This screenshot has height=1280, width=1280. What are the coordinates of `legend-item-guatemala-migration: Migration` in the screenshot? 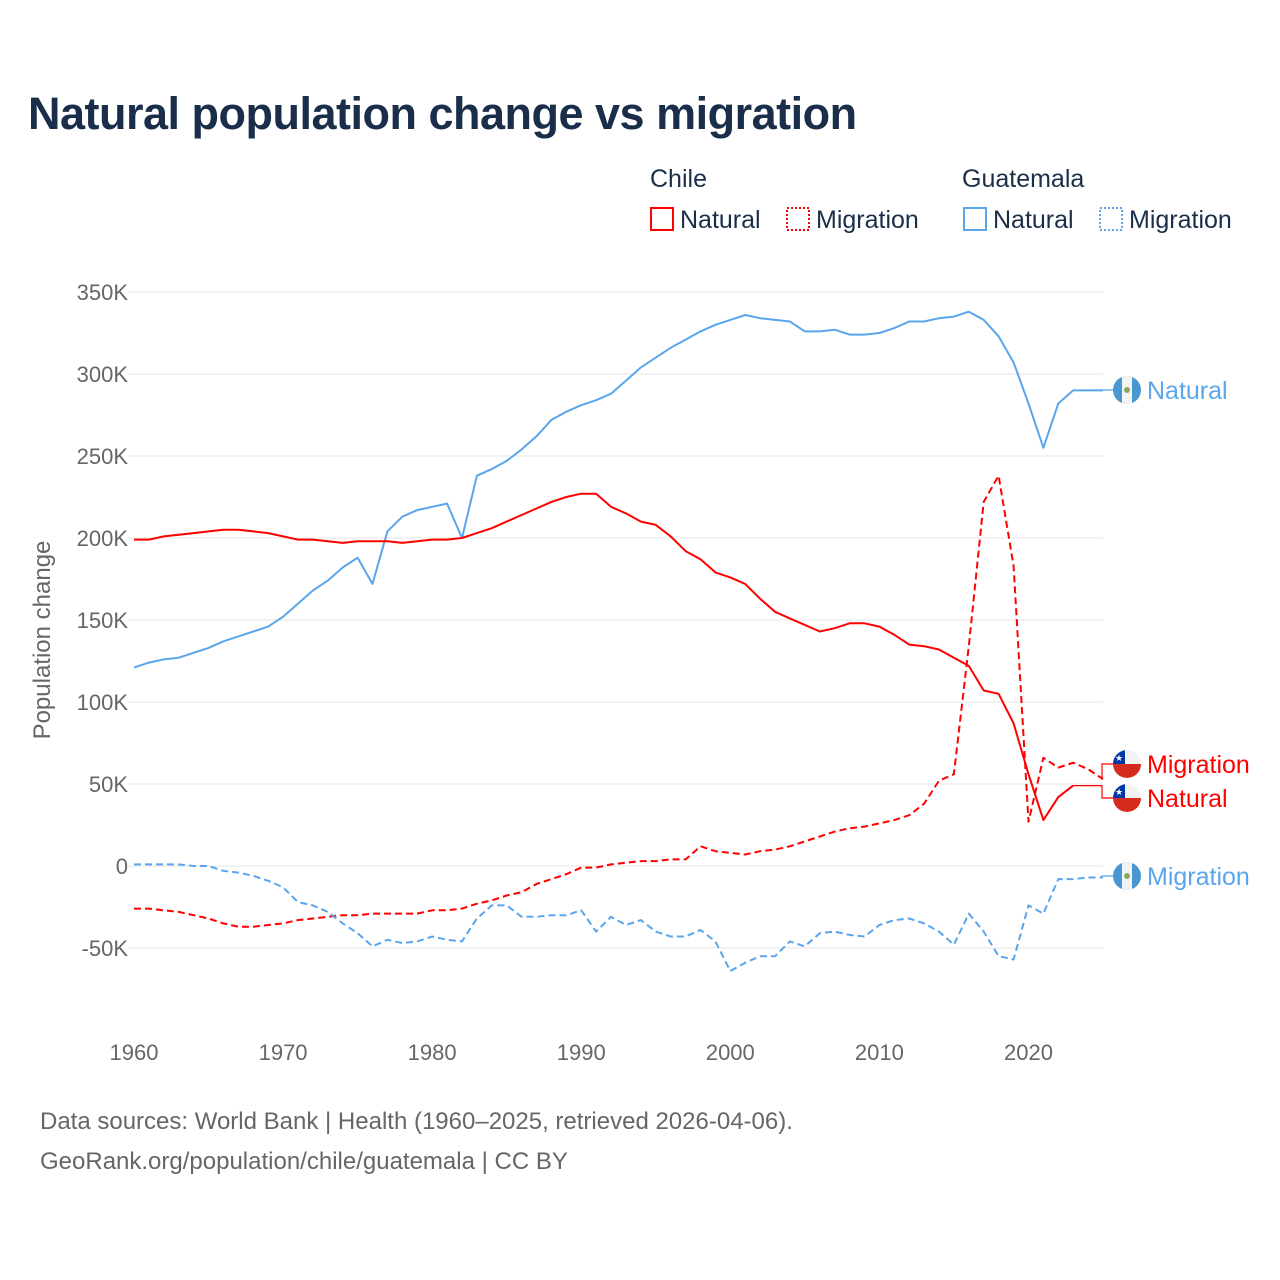 It's located at (1180, 220).